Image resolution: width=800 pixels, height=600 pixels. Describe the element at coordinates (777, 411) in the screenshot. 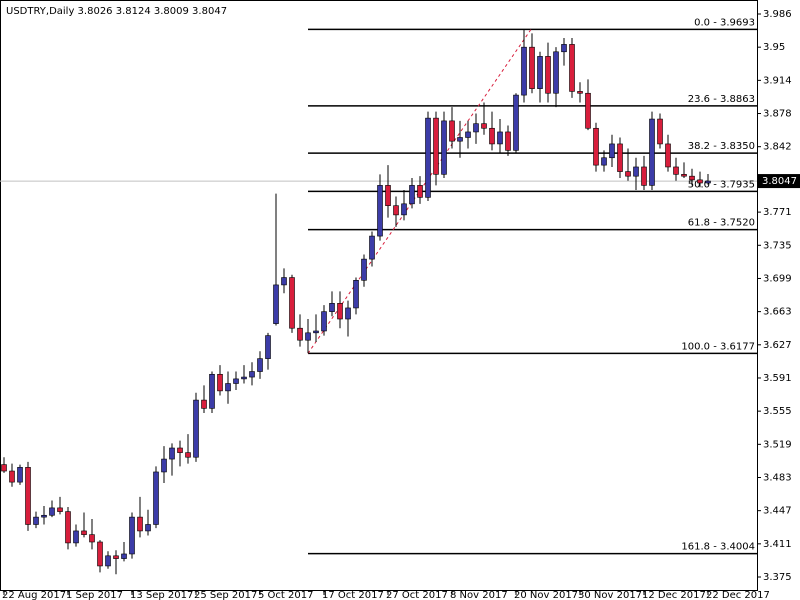

I see `y-tick-label: 3.555` at that location.